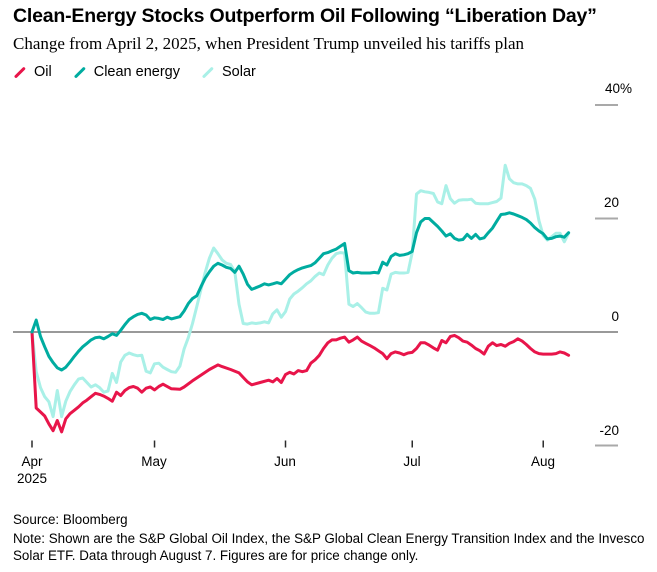 This screenshot has width=657, height=572. I want to click on x-axis-label-apr: Apr, so click(32, 461).